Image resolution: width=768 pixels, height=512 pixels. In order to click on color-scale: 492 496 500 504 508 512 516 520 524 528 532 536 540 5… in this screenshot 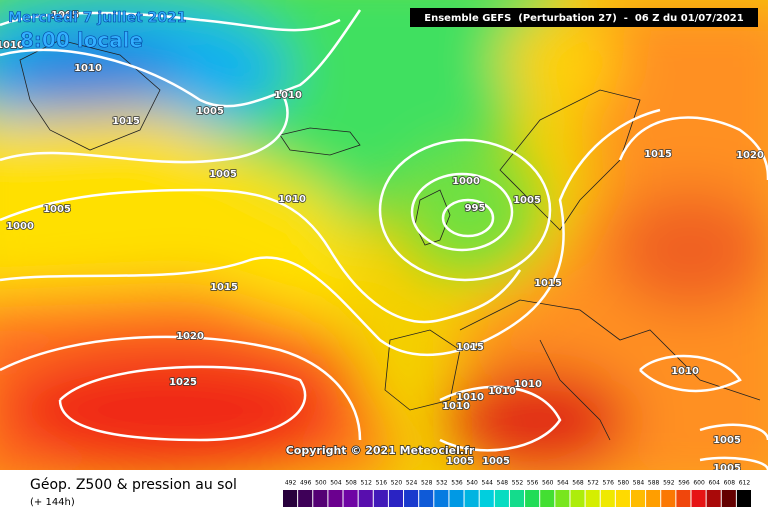, I will do `click(517, 493)`.